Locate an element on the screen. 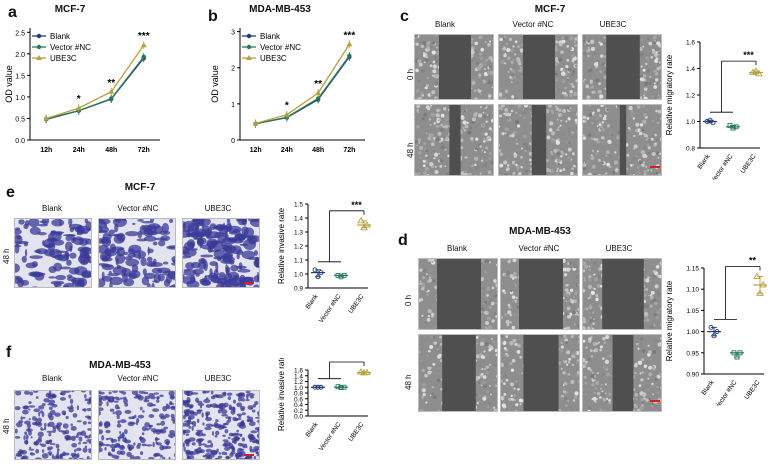 This screenshot has width=784, height=470. panel-title-b: MDA-MB-453 is located at coordinates (280, 9).